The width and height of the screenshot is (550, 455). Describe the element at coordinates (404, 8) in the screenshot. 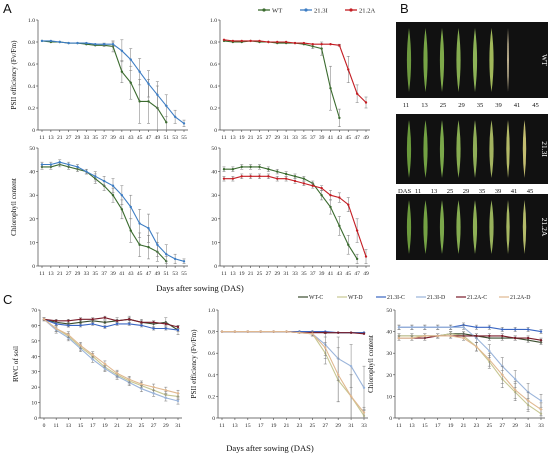

I see `panel-letter-b: B` at that location.